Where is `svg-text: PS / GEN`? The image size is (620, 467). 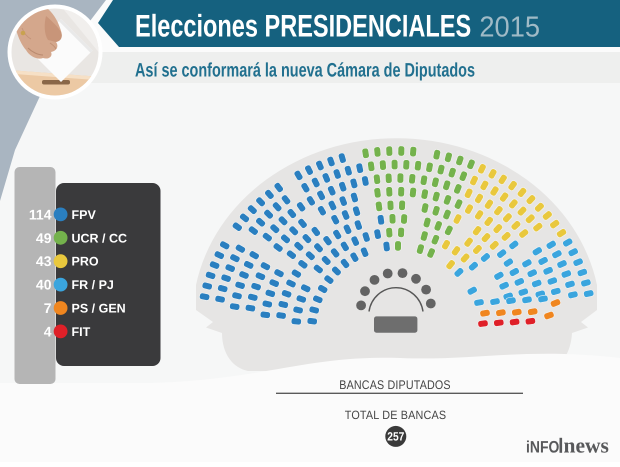
svg-text: PS / GEN is located at coordinates (99, 309).